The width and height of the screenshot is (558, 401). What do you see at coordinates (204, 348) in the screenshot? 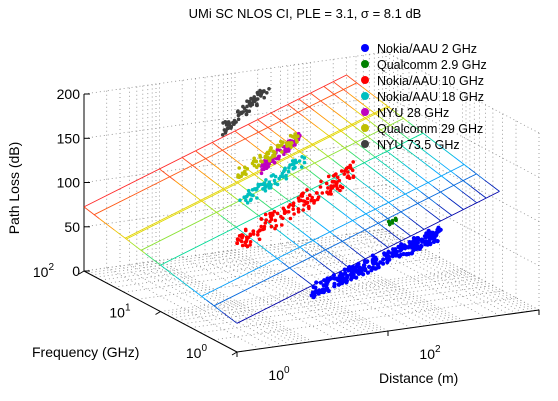
I see `tick-exponent: 0` at bounding box center [204, 348].